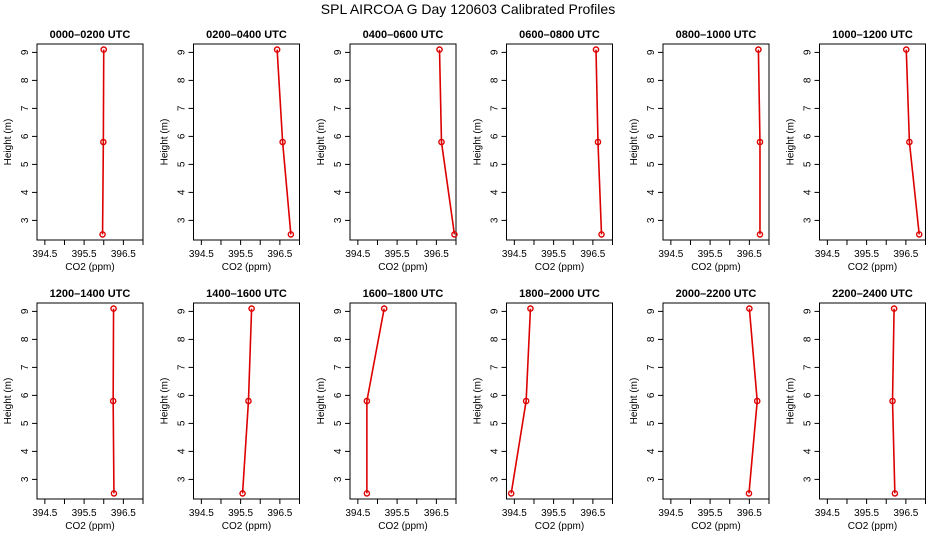 Image resolution: width=936 pixels, height=540 pixels. I want to click on panel-title: 0000–0200 UTC, so click(90, 35).